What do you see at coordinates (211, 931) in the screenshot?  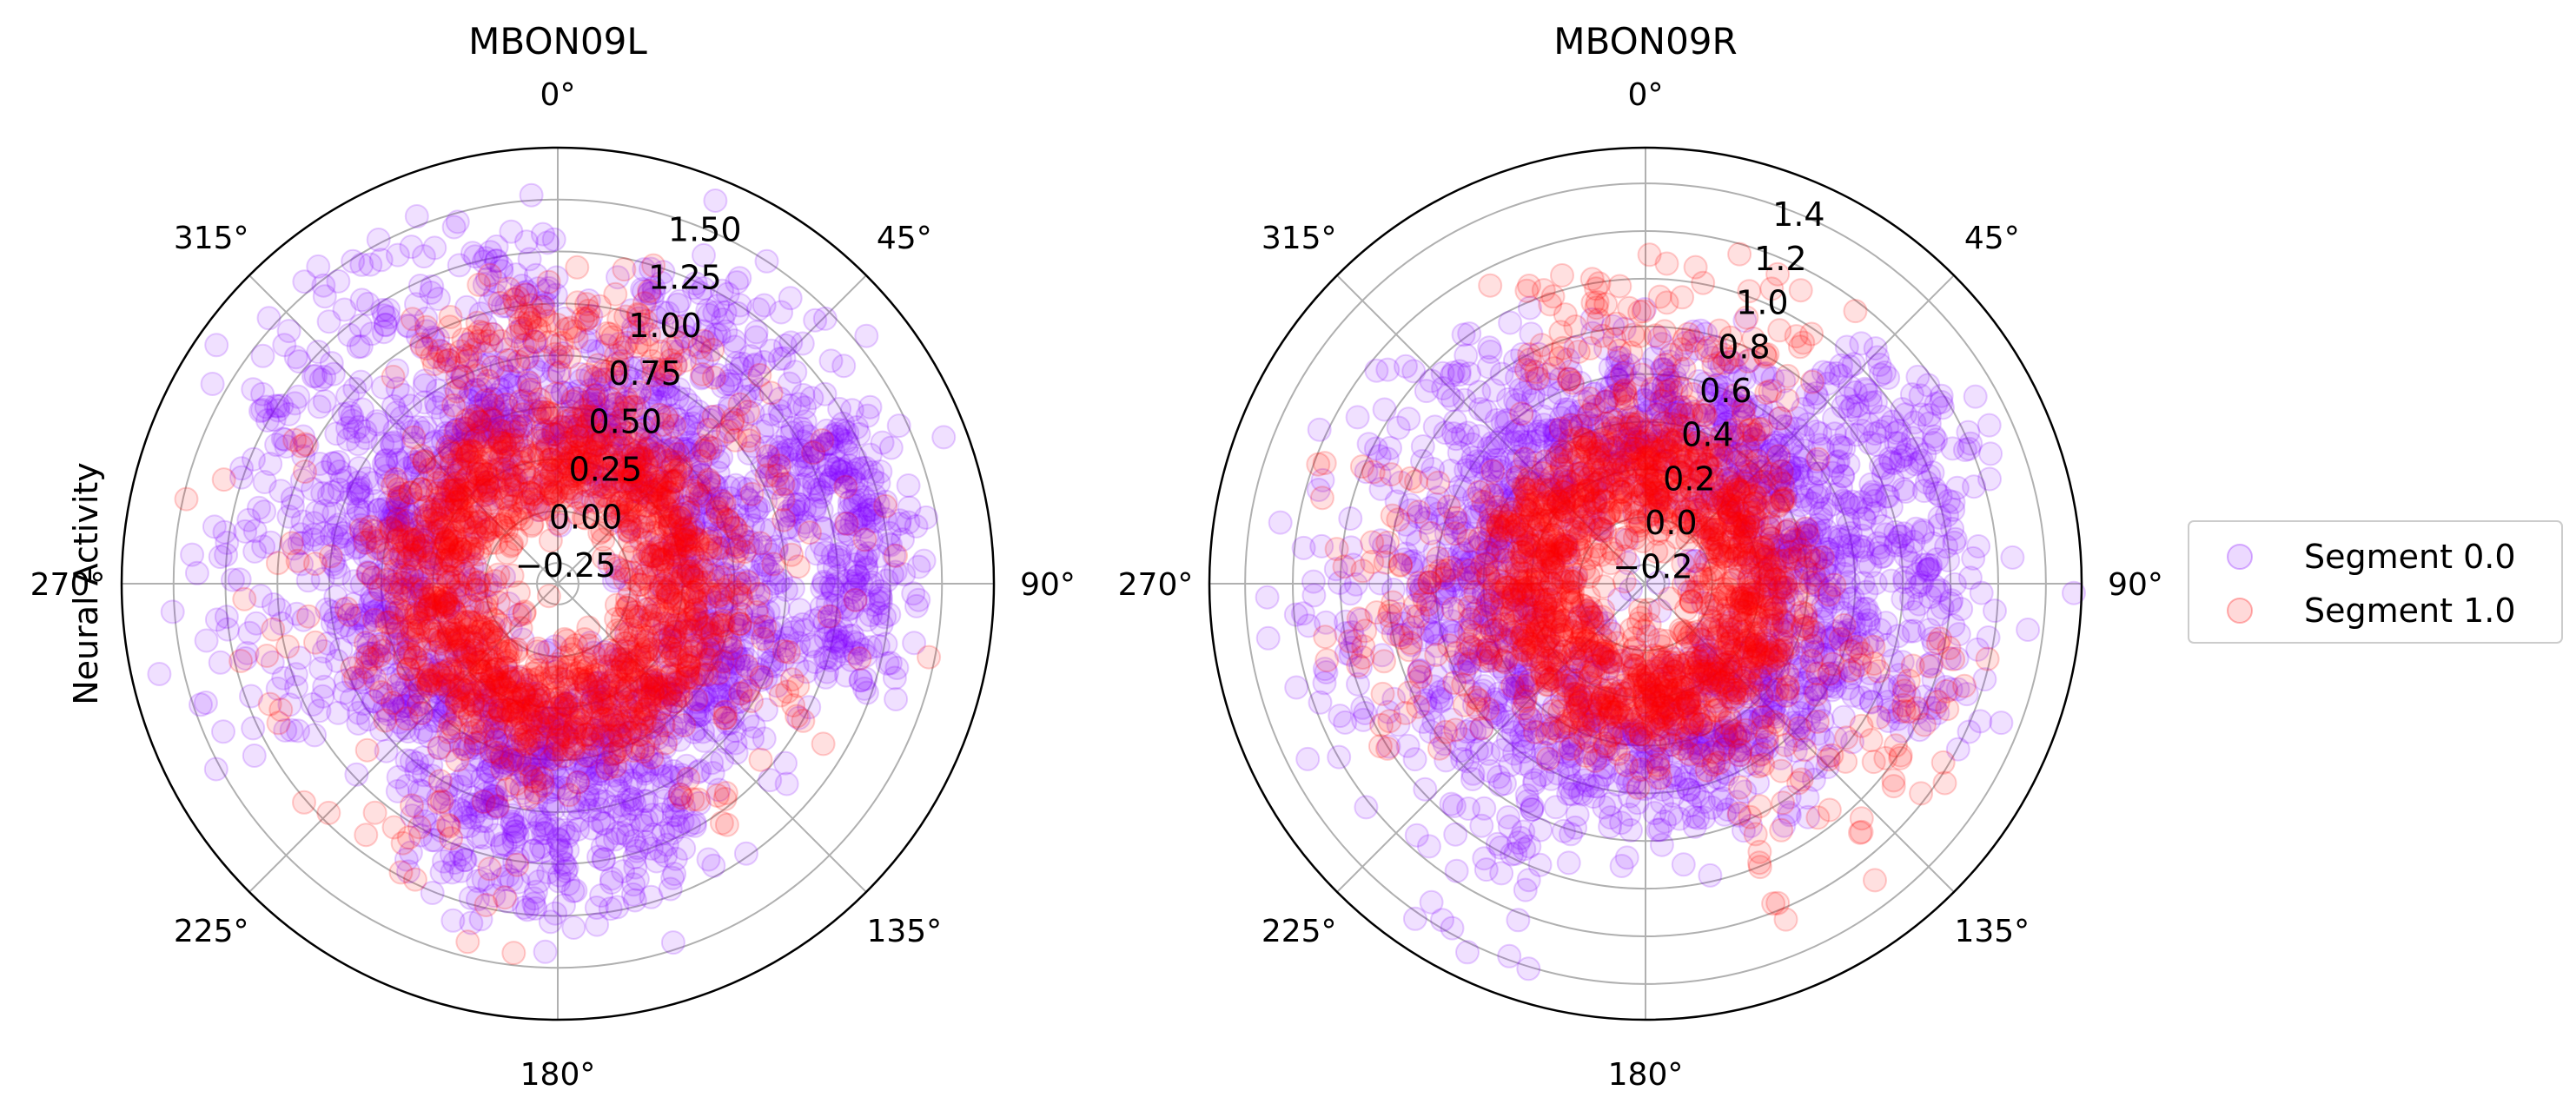 I see `theta-tick-label: 225°` at bounding box center [211, 931].